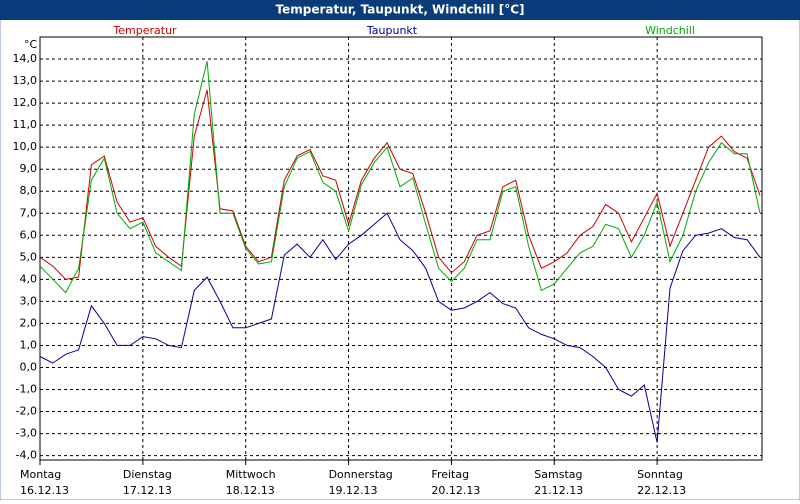  I want to click on y-tick-label: 0,0, so click(29, 366).